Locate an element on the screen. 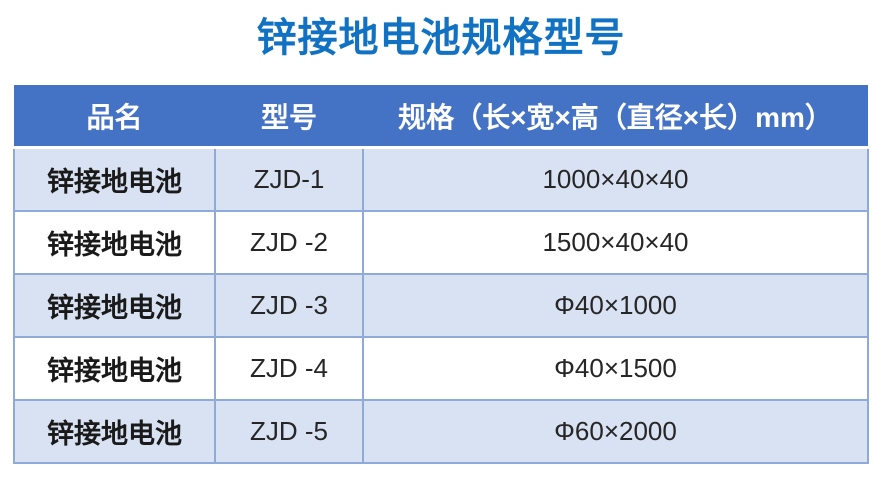  table-row: 锌接地电池 ZJD -4 Φ40×1500 is located at coordinates (441, 368).